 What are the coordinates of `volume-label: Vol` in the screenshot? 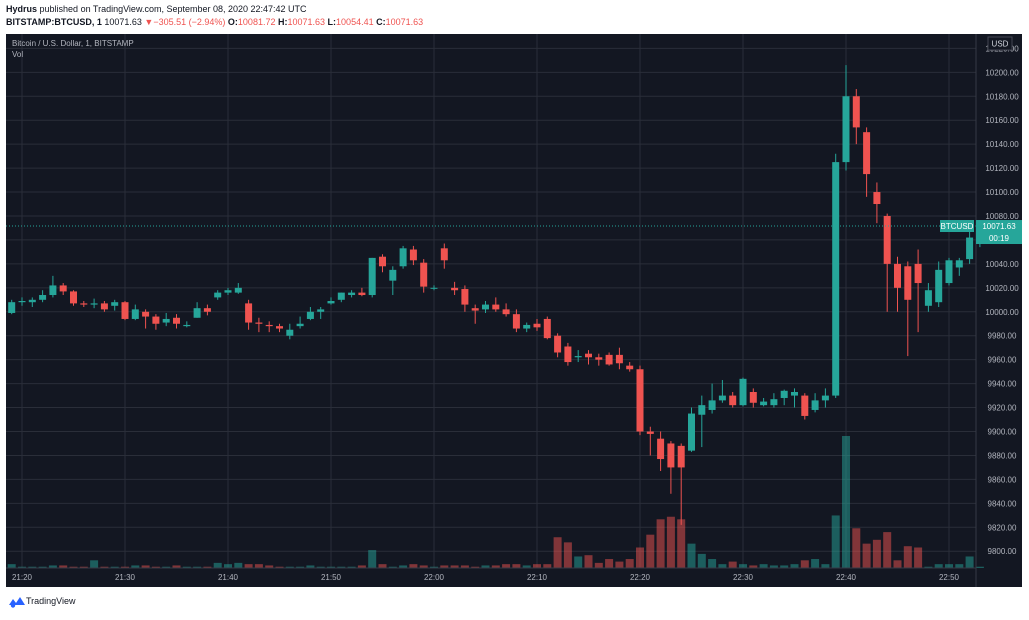 It's located at (17, 54).